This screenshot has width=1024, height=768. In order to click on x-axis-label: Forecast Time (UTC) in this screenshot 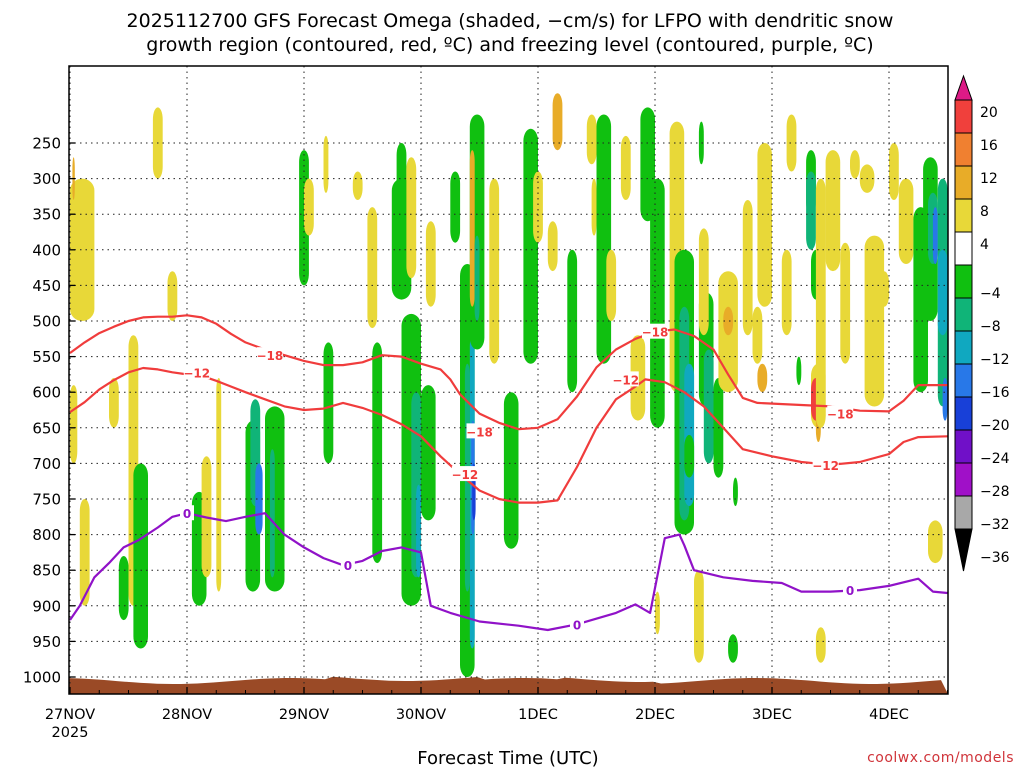, I will do `click(507, 758)`.